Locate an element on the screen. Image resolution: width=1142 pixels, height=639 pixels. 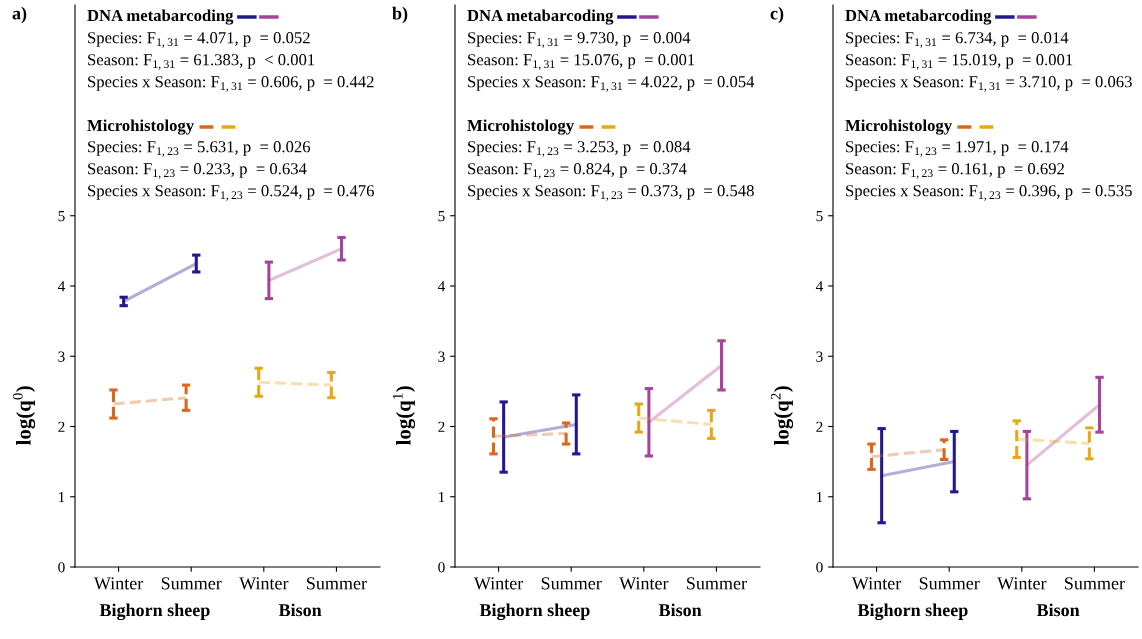
annotation: Season: F$_{1,31}$ = 15.076, p = 0.001 is located at coordinates (581, 62).